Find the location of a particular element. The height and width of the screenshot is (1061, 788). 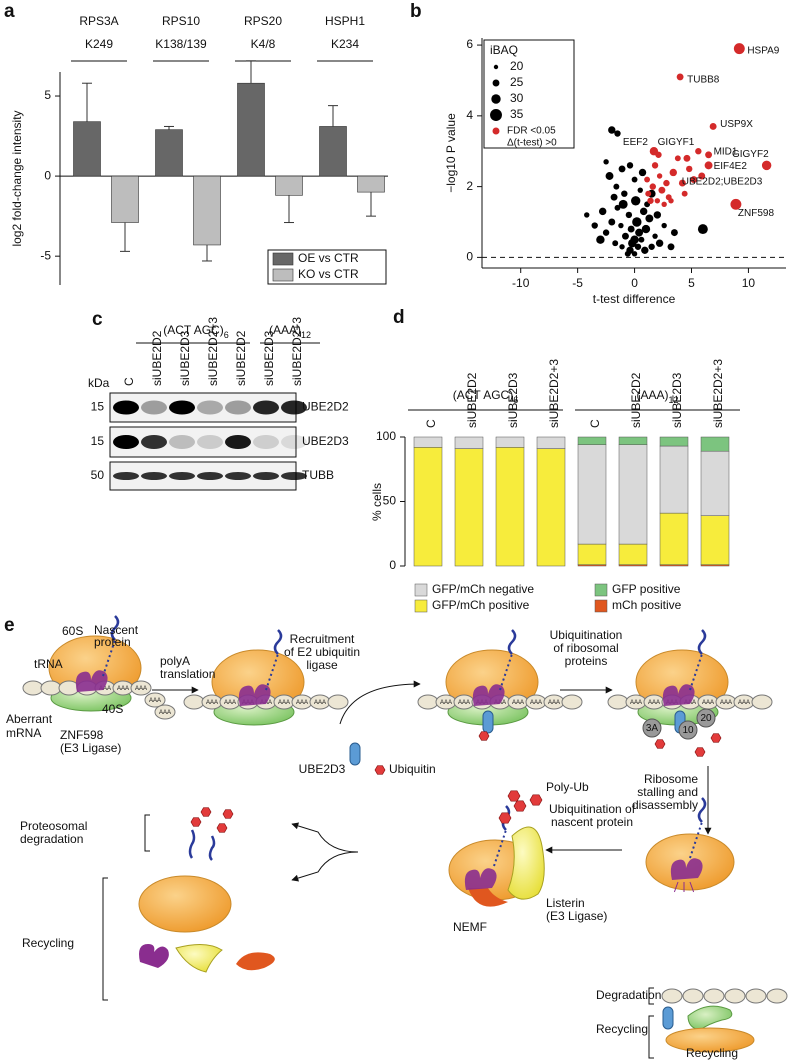

step-label: nascent protein is located at coordinates (592, 822).